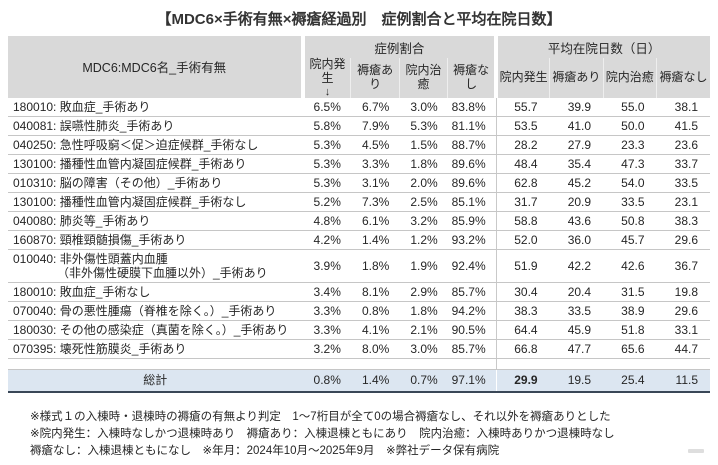 The image size is (718, 465). I want to click on days-cell: 38.1, so click(683, 107).